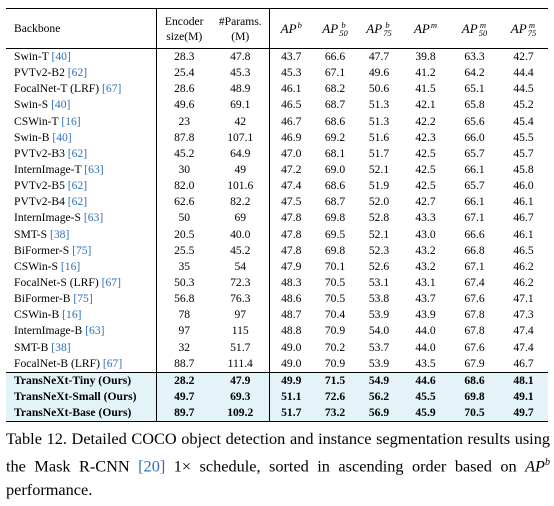 The width and height of the screenshot is (554, 506). What do you see at coordinates (291, 153) in the screenshot?
I see `value-cell: 47.0` at bounding box center [291, 153].